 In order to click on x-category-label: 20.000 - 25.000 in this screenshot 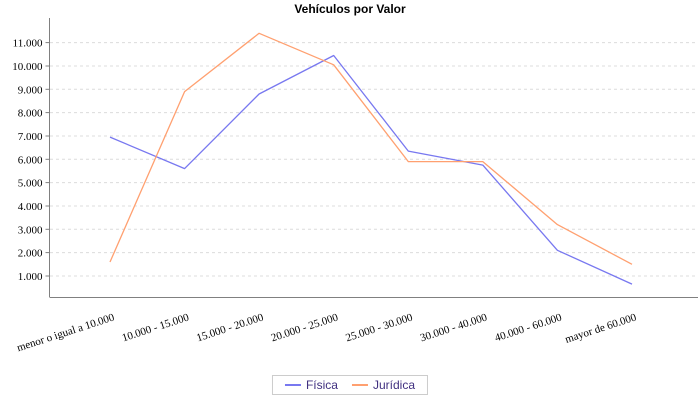, I will do `click(305, 327)`.